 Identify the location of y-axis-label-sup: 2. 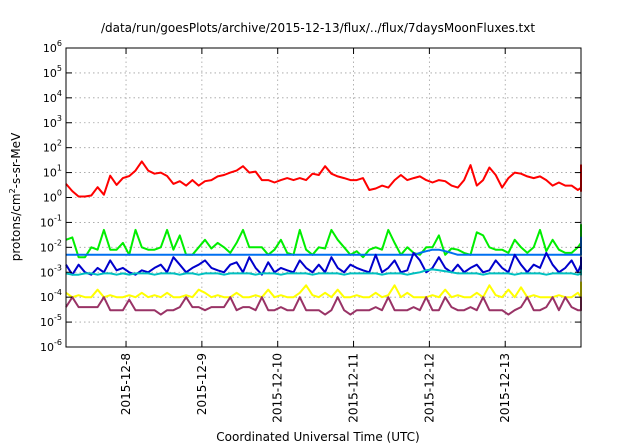
(12, 190).